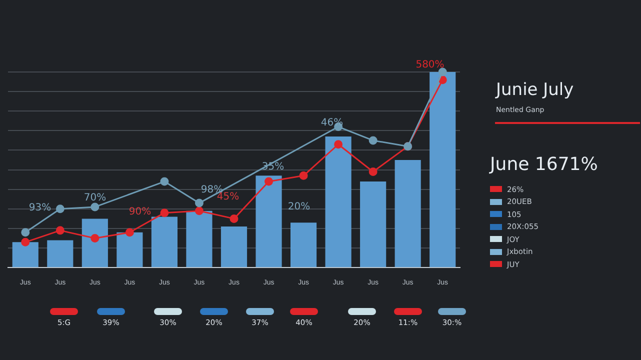  I want to click on annotation: 93%, so click(40, 208).